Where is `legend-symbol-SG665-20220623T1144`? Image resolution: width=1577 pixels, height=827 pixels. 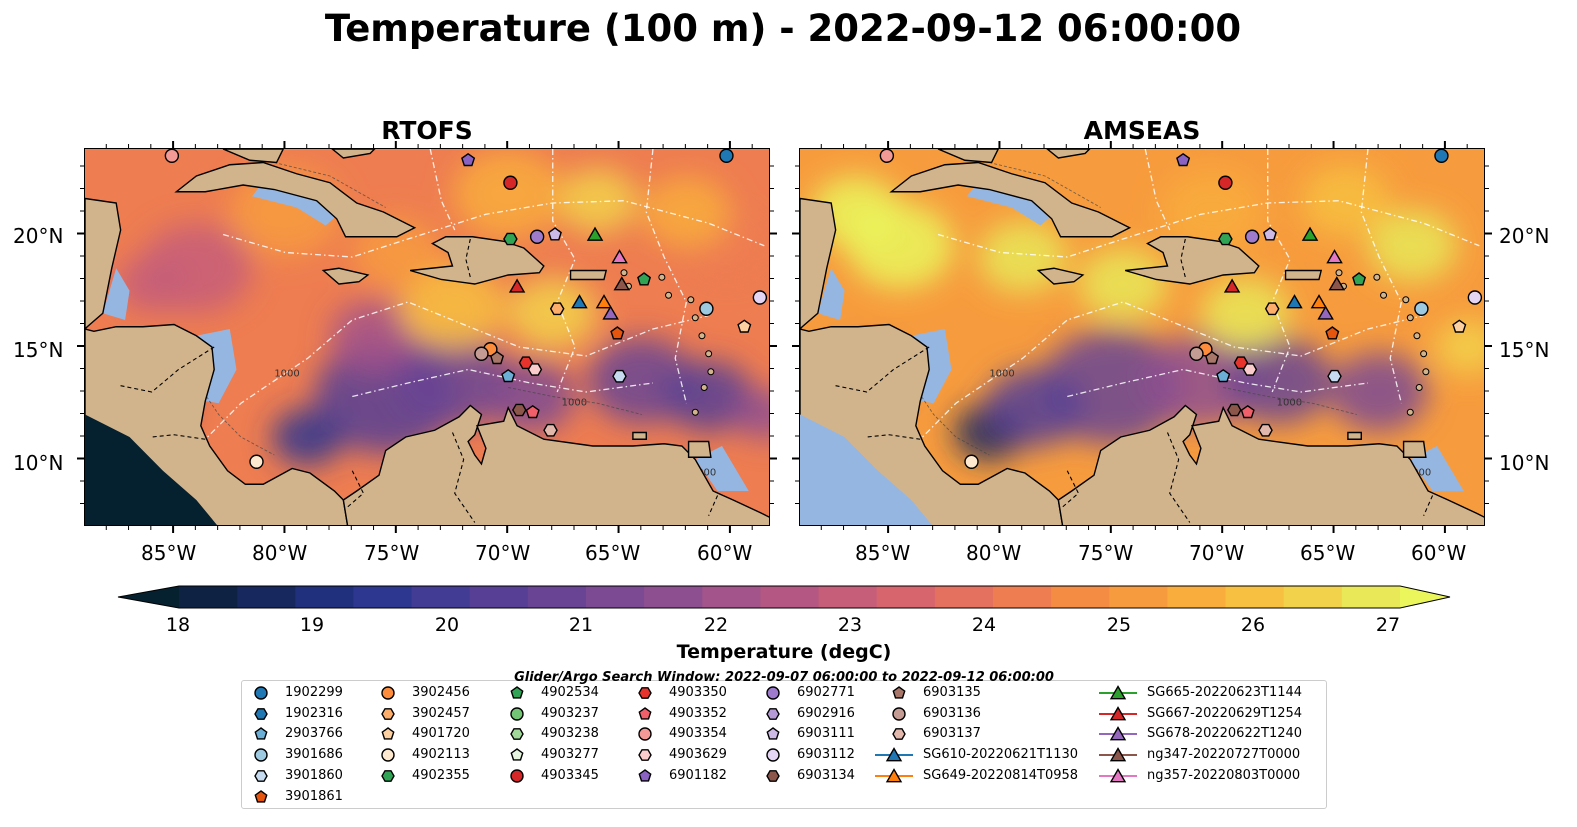
legend-symbol-SG665-20220623T1144 is located at coordinates (1118, 692).